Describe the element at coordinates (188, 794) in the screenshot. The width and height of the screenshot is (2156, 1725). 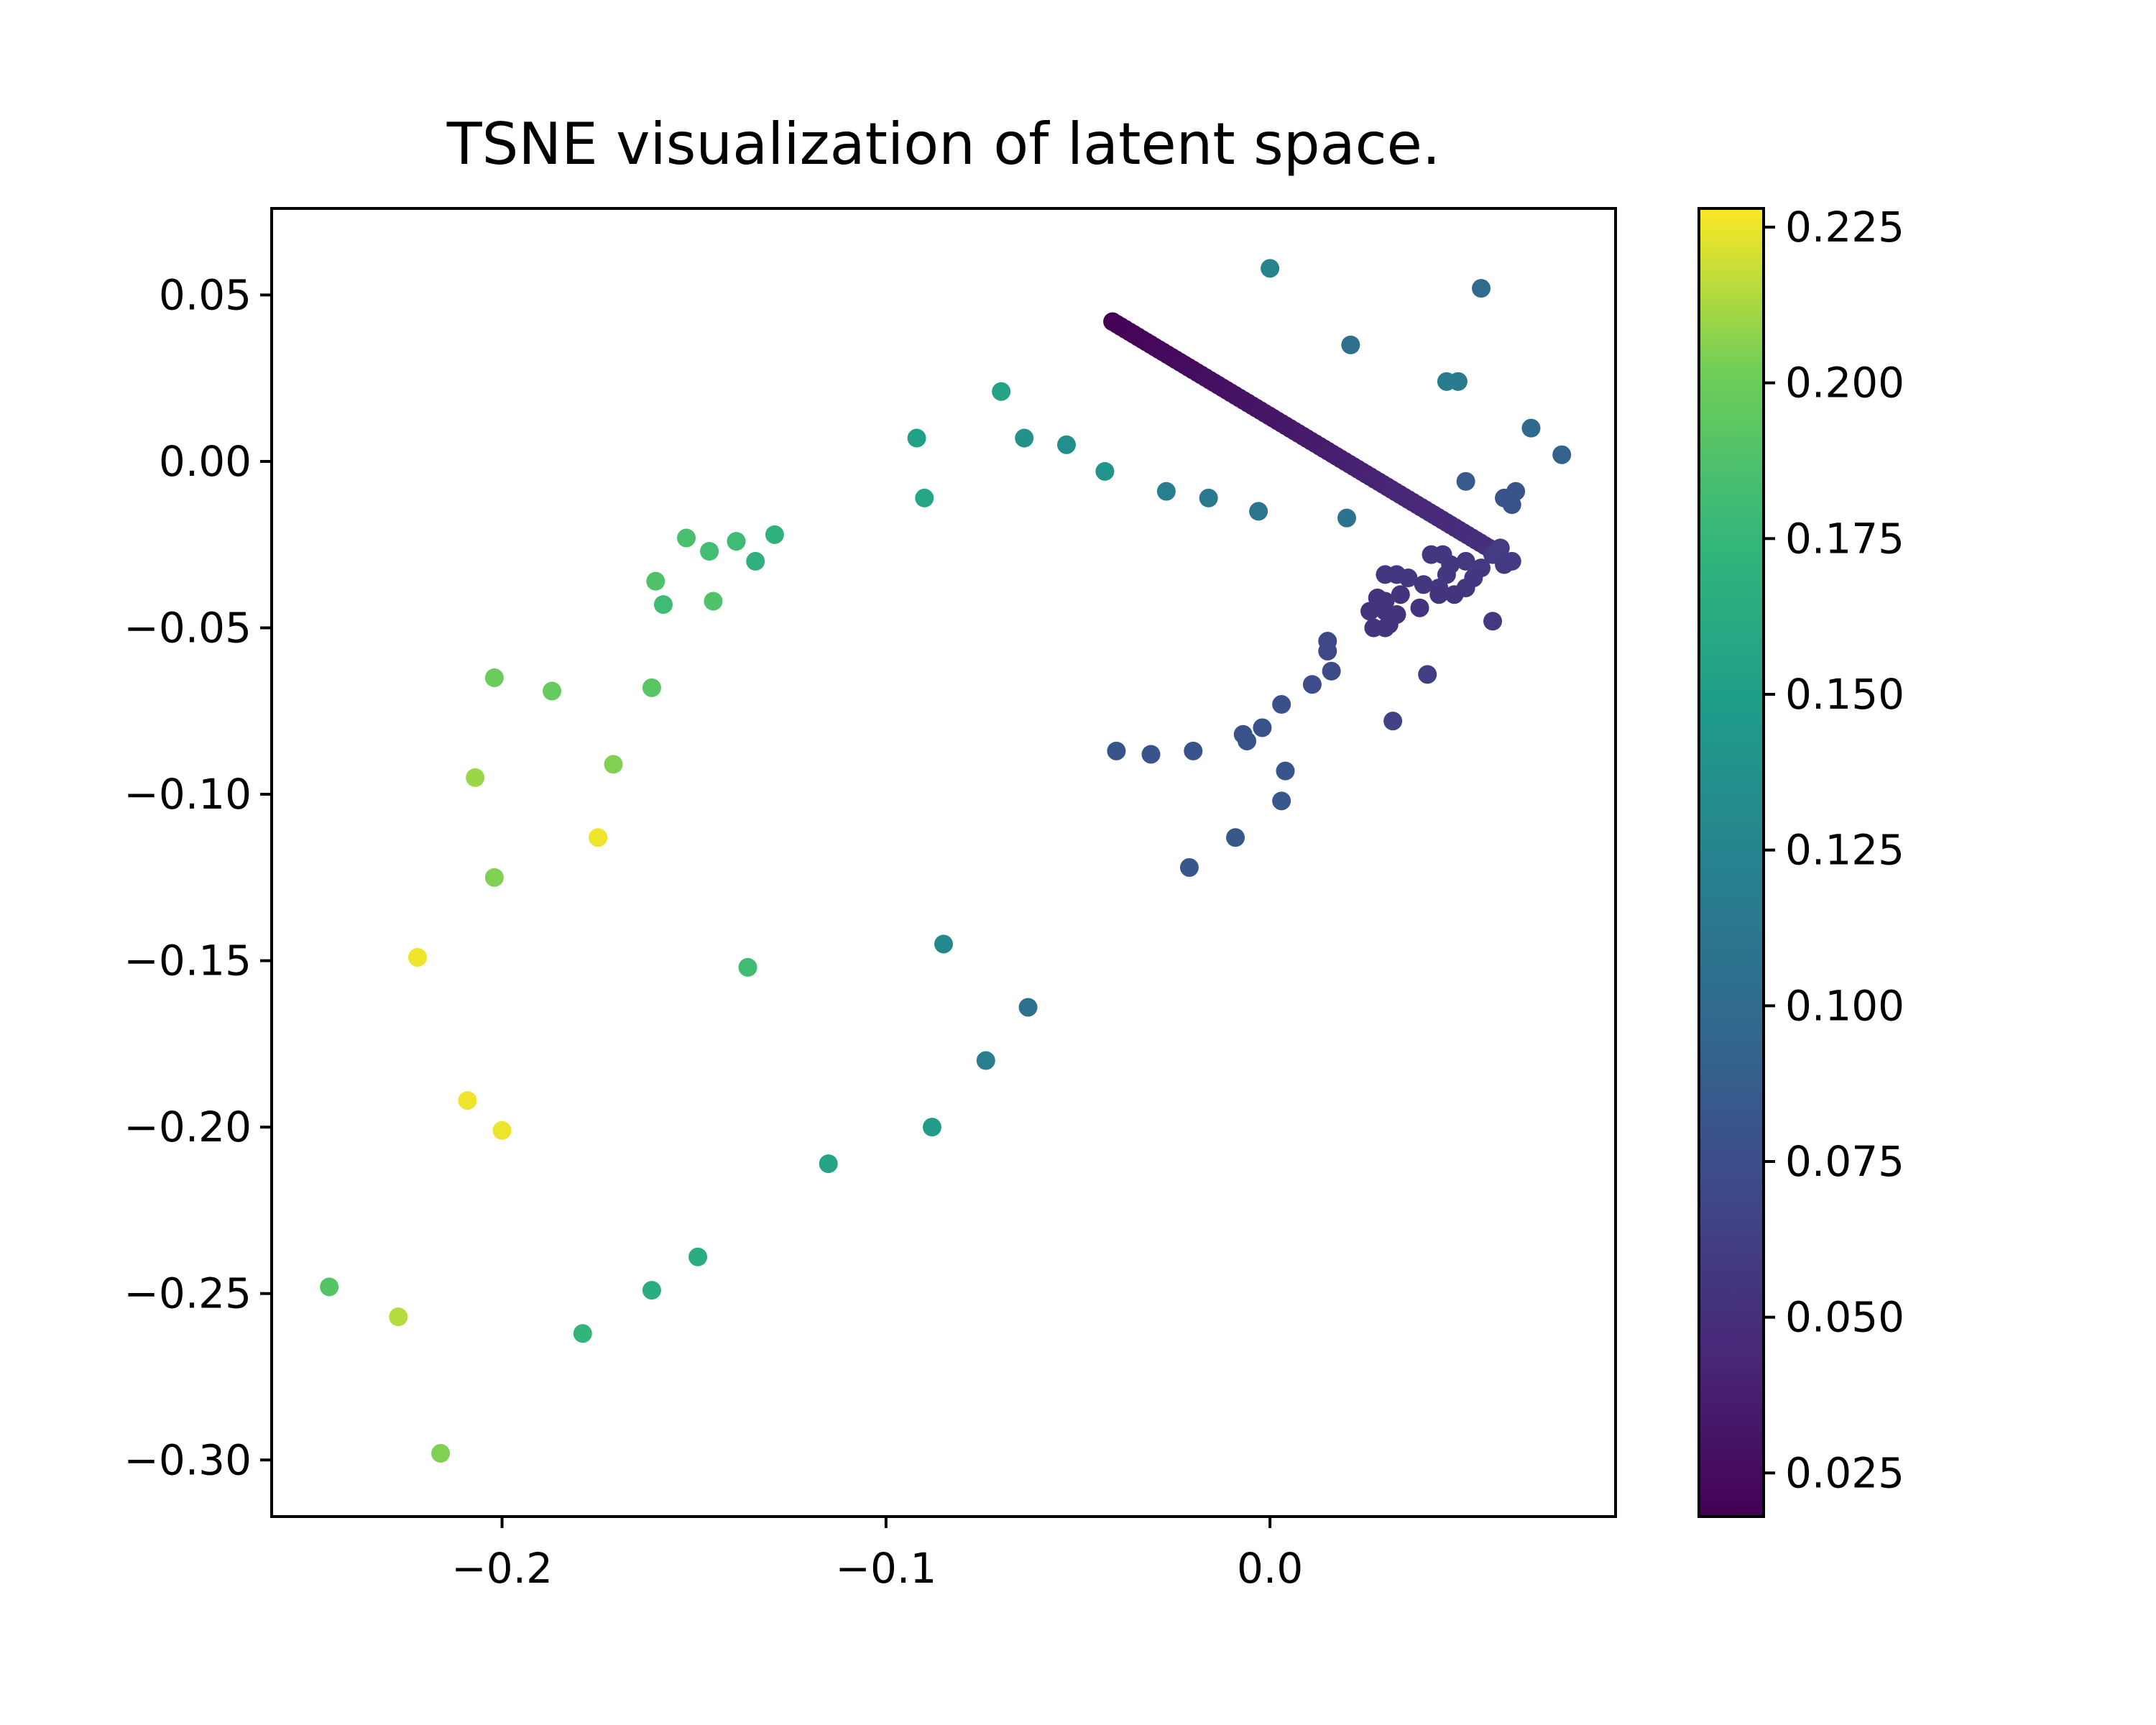
I see `y-tick-label: −0.10` at that location.